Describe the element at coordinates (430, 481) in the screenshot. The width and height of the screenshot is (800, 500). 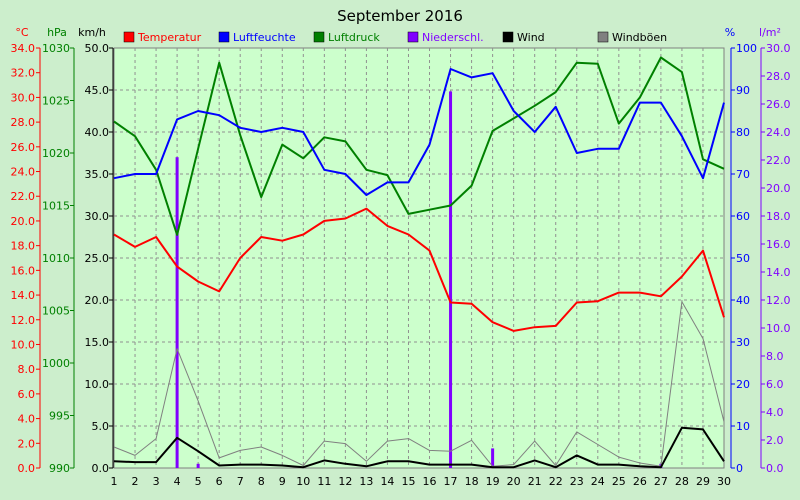
I see `x-tick-label: 16` at that location.